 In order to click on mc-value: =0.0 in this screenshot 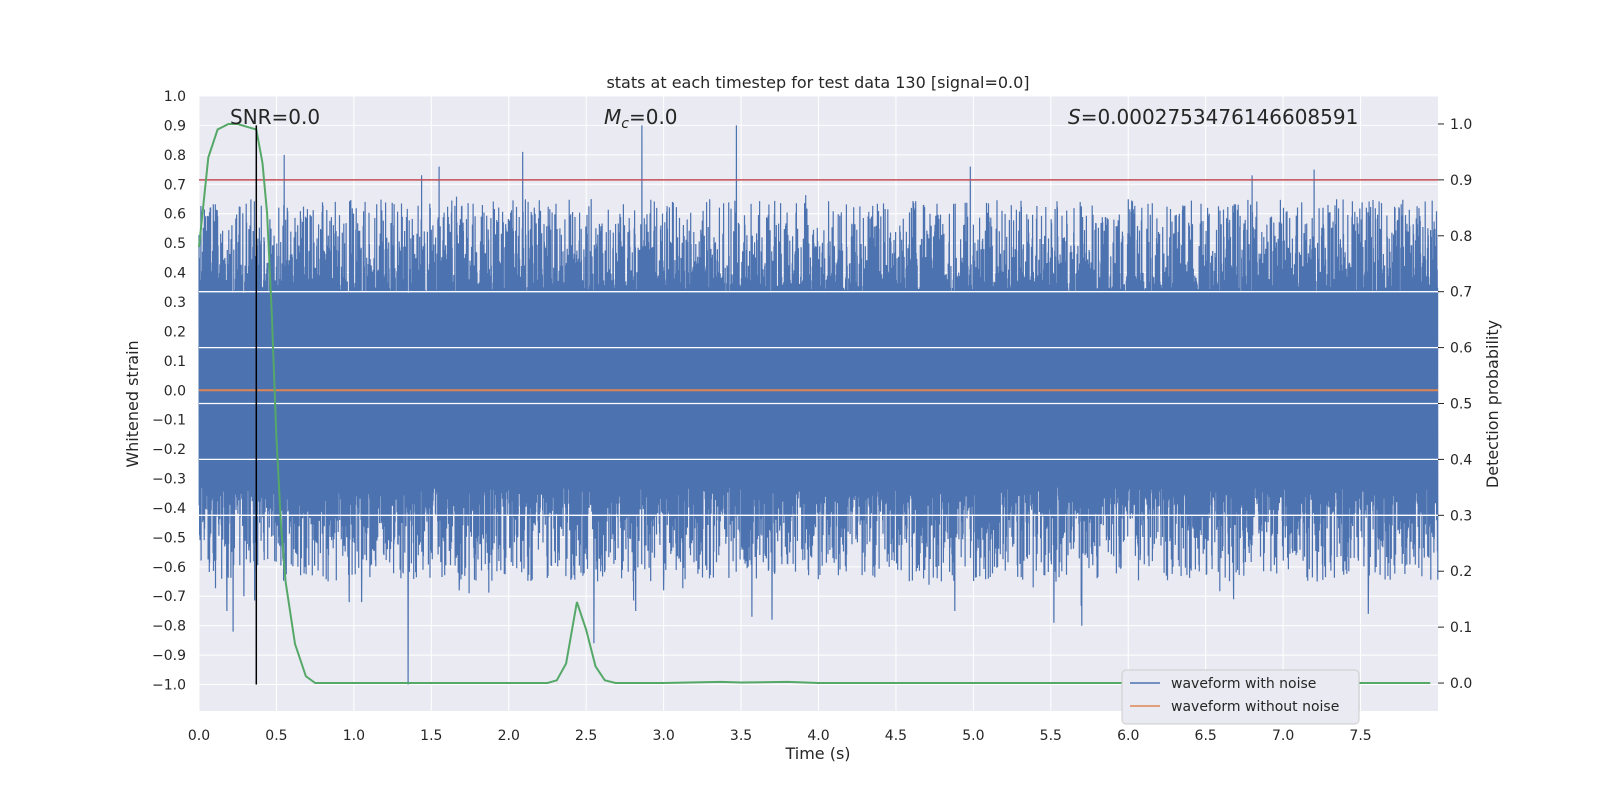, I will do `click(653, 117)`.